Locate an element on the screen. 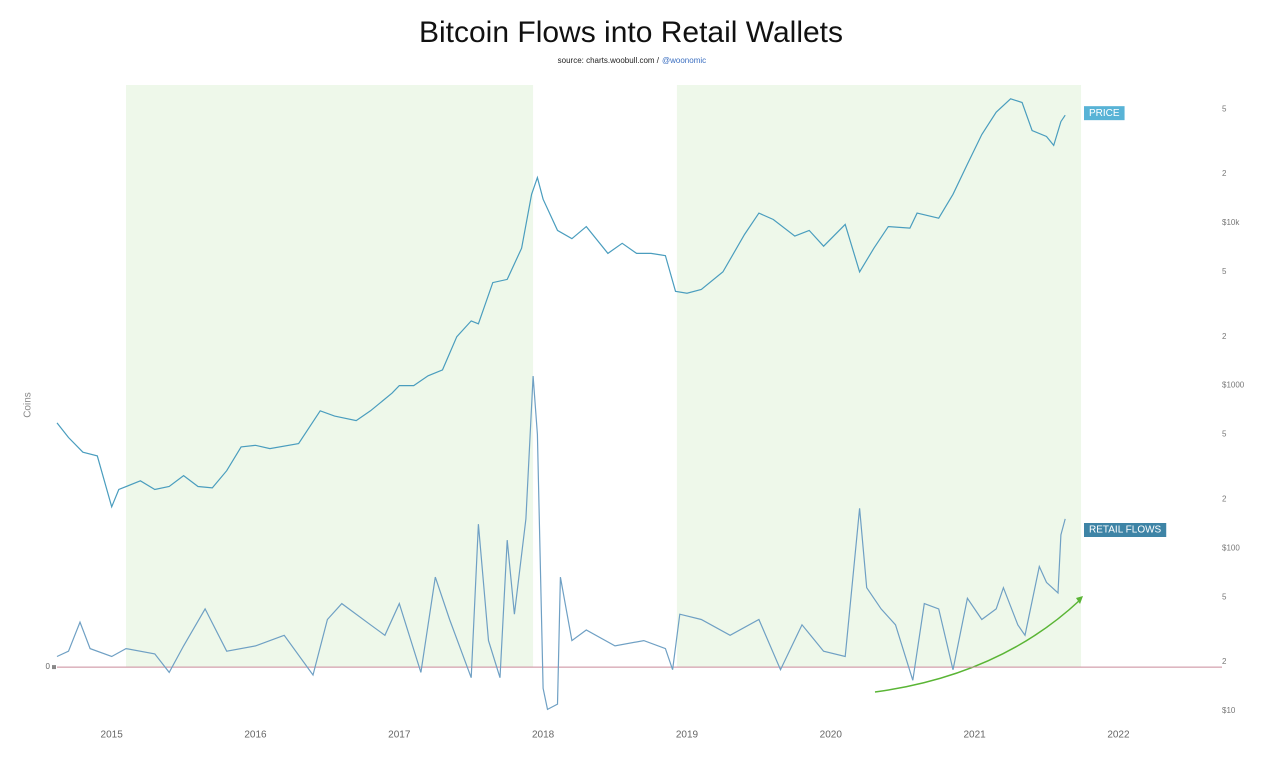 The width and height of the screenshot is (1269, 776). arrow-head is located at coordinates (1079, 600).